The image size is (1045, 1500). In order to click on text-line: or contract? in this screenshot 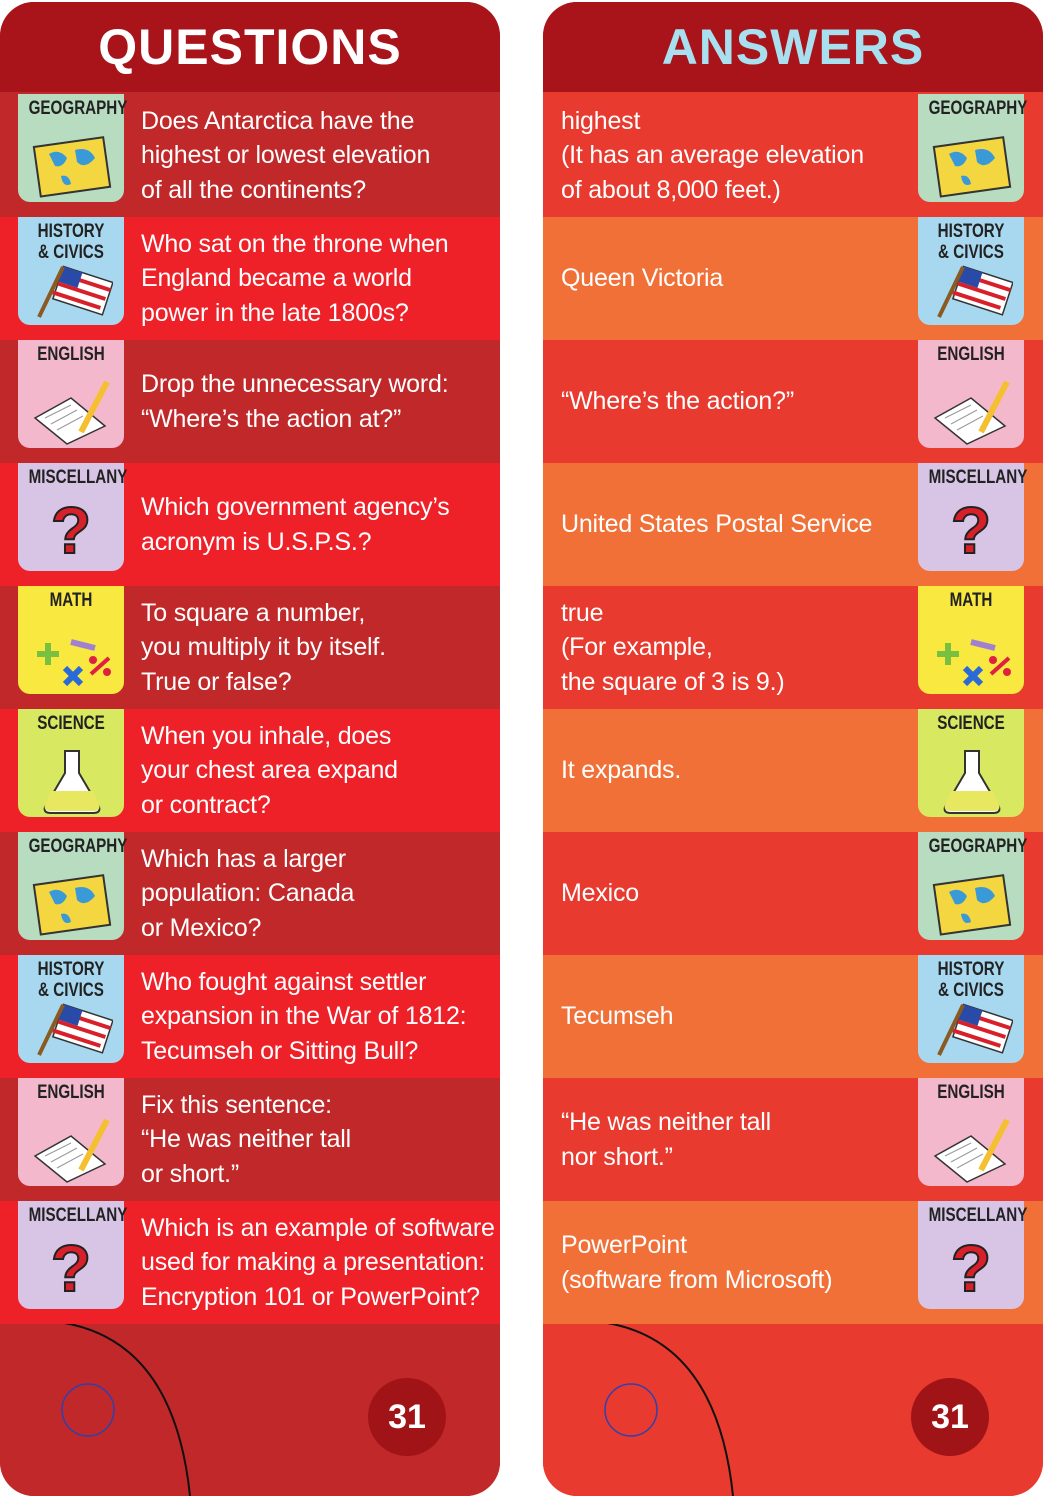, I will do `click(206, 804)`.